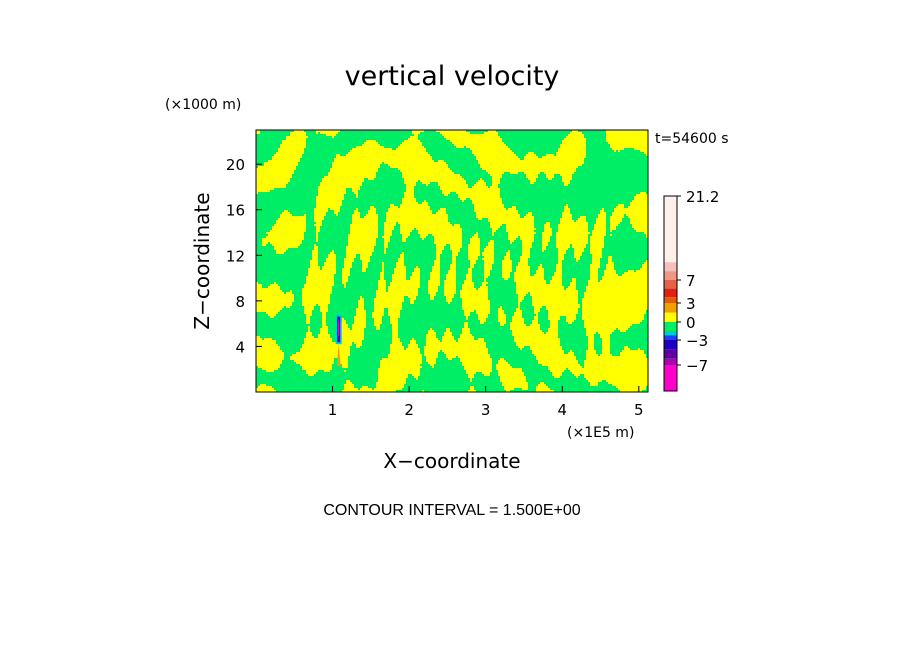 The image size is (904, 654). What do you see at coordinates (691, 323) in the screenshot?
I see `colorbar-label: 0` at bounding box center [691, 323].